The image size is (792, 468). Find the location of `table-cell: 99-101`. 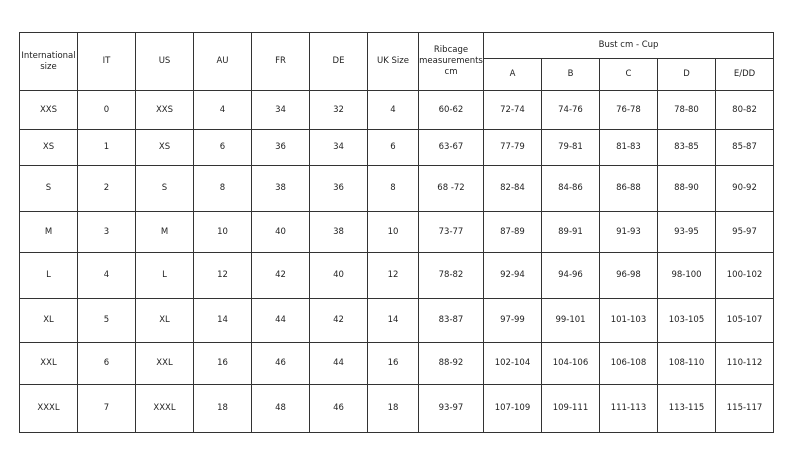

table-cell: 99-101 is located at coordinates (570, 320).